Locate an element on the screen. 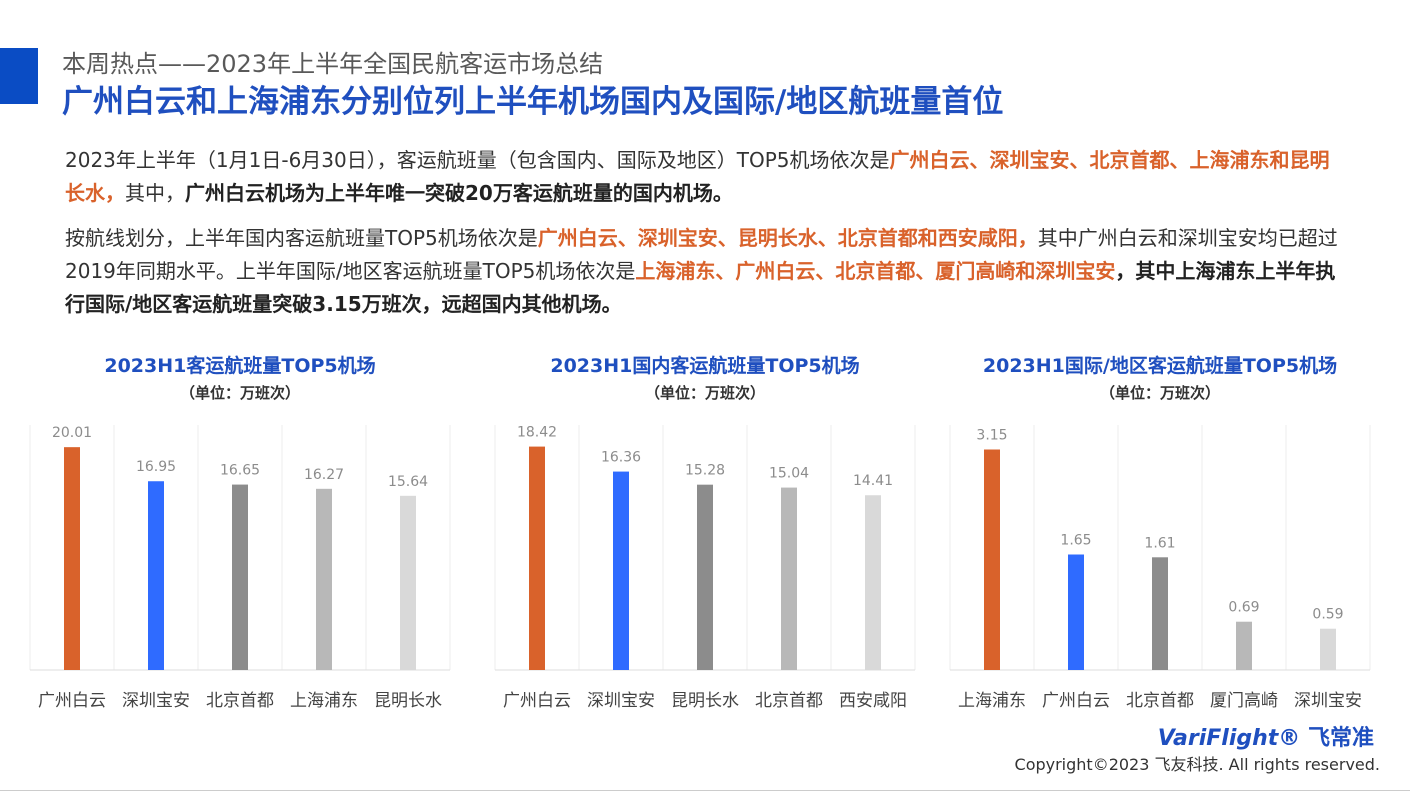 Image resolution: width=1410 pixels, height=795 pixels. text-run: 广州白云、深圳宝安、昆明长水、北京首都和西安咸阳， is located at coordinates (787, 238).